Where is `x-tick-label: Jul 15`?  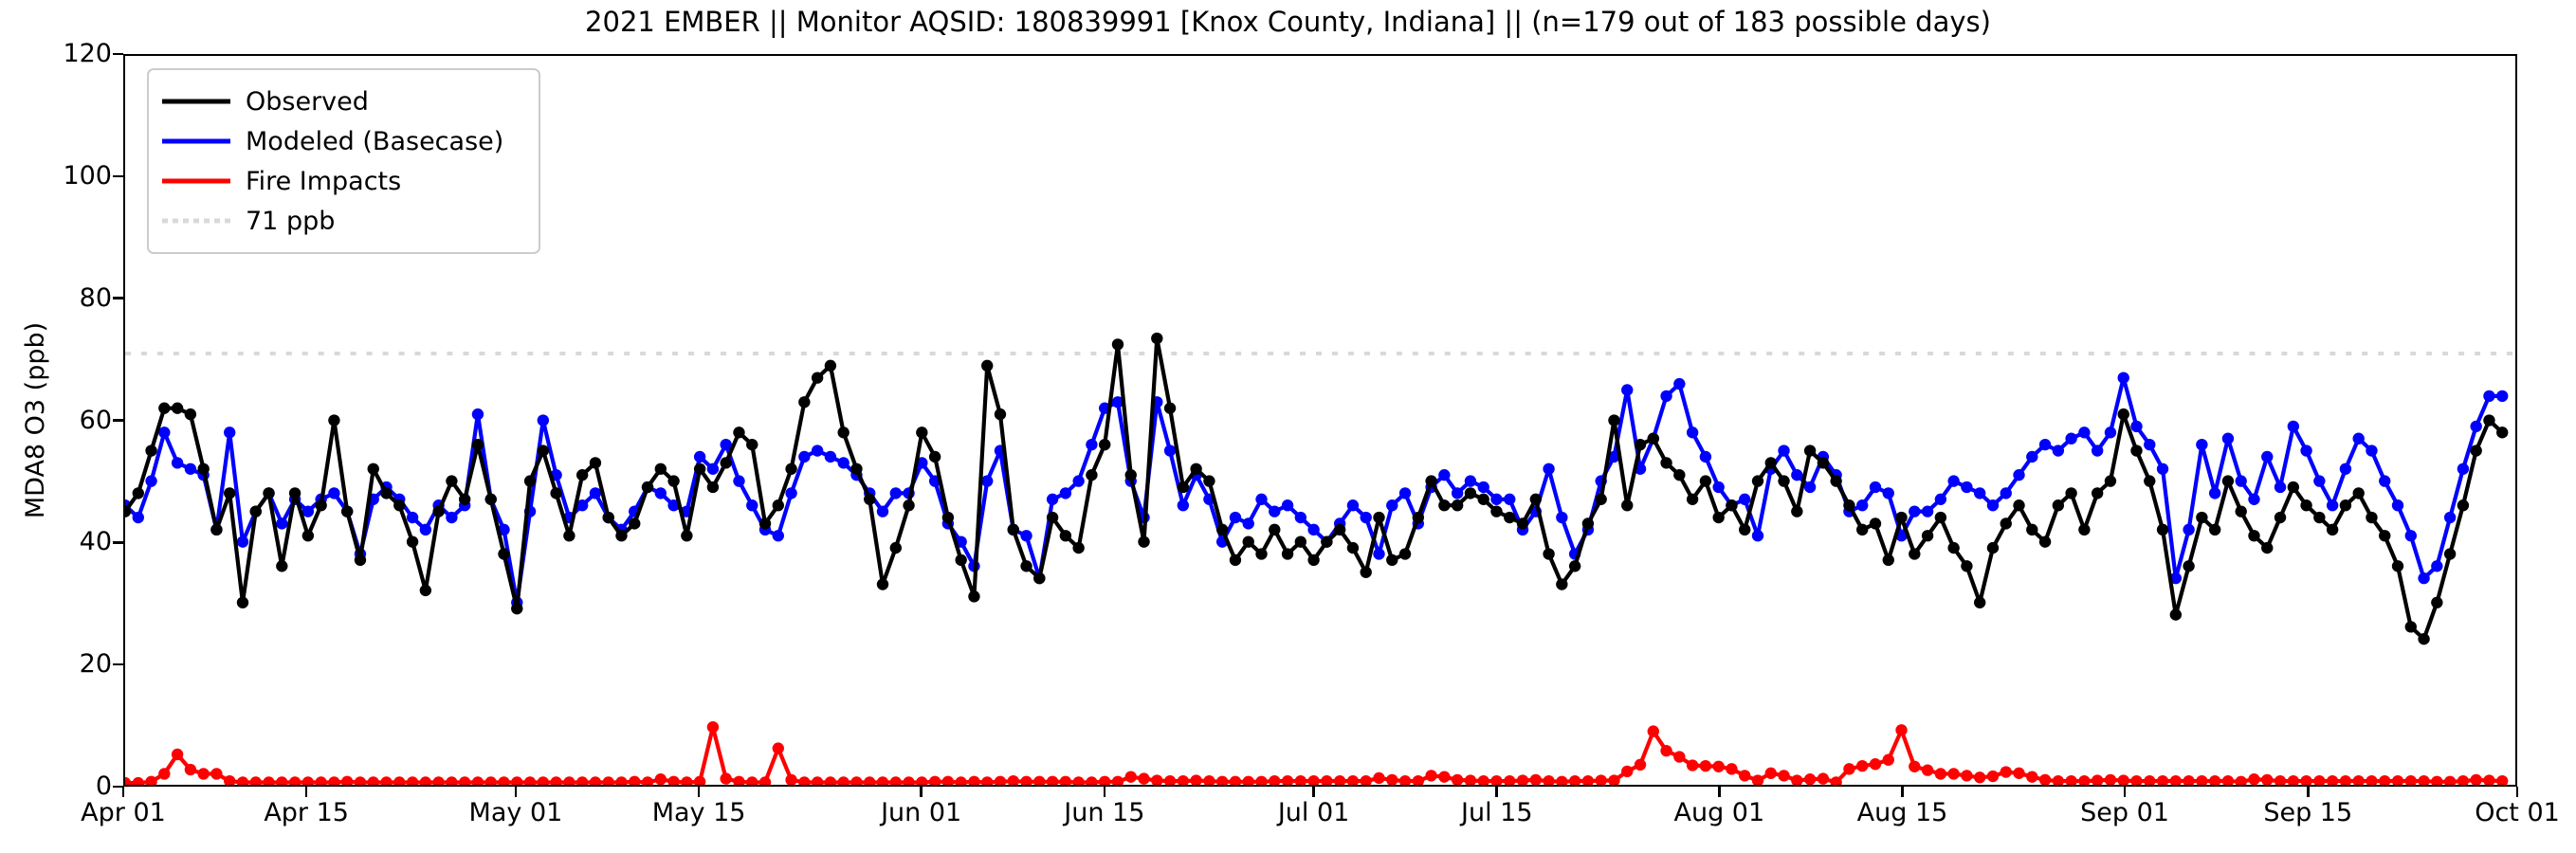 x-tick-label: Jul 15 is located at coordinates (1497, 812).